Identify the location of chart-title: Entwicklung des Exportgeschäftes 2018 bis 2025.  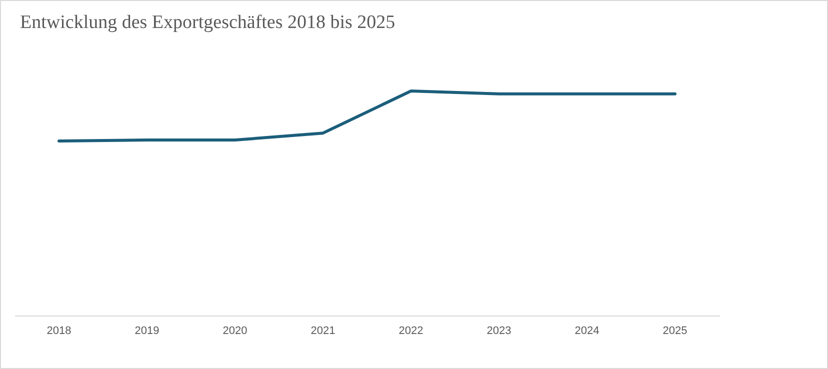
(208, 22).